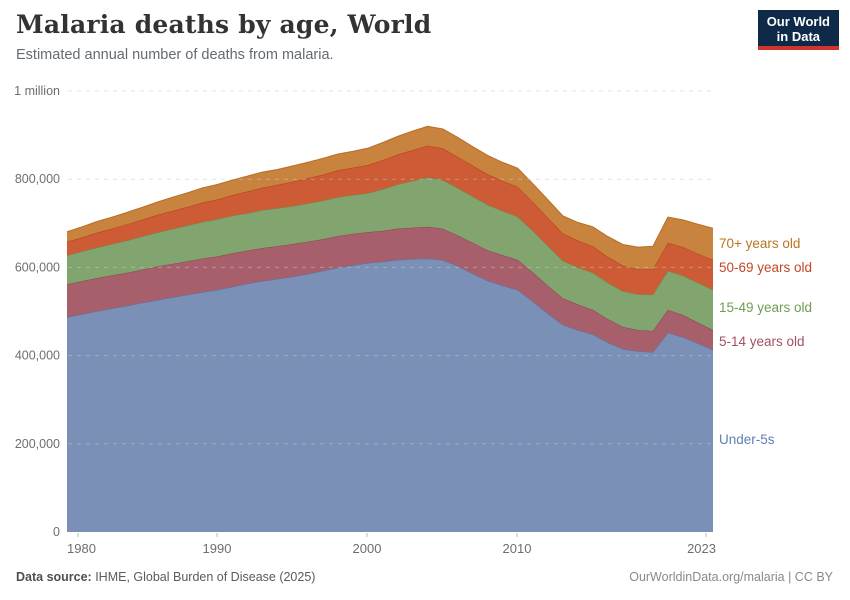  Describe the element at coordinates (37, 179) in the screenshot. I see `y-axis-tick-label: 800,000` at that location.